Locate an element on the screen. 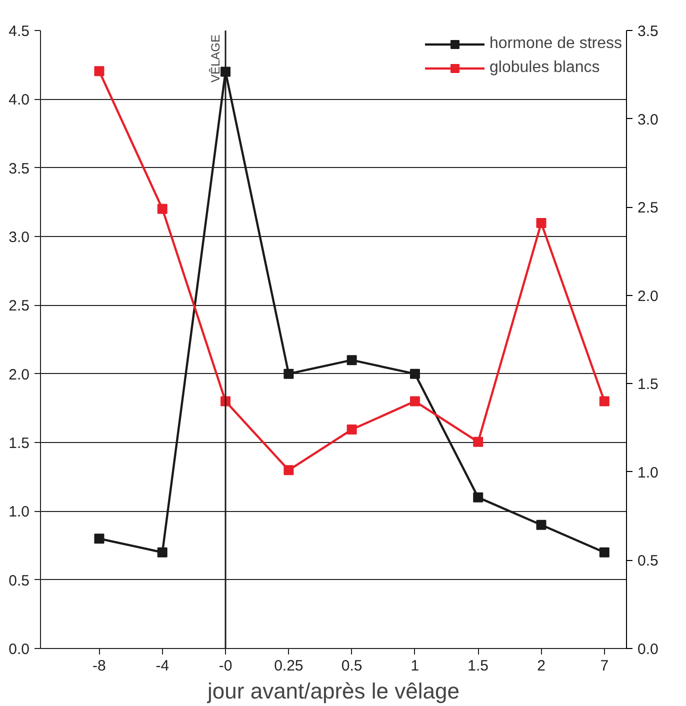 The height and width of the screenshot is (706, 686). x-tick-label: 0.5 is located at coordinates (351, 666).